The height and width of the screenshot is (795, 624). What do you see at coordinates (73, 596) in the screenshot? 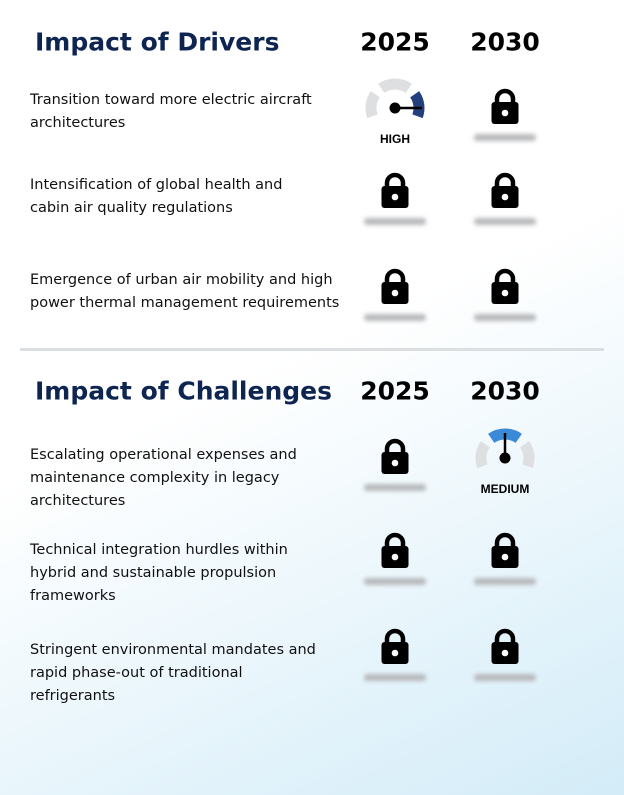
I see `text-line: frameworks` at bounding box center [73, 596].